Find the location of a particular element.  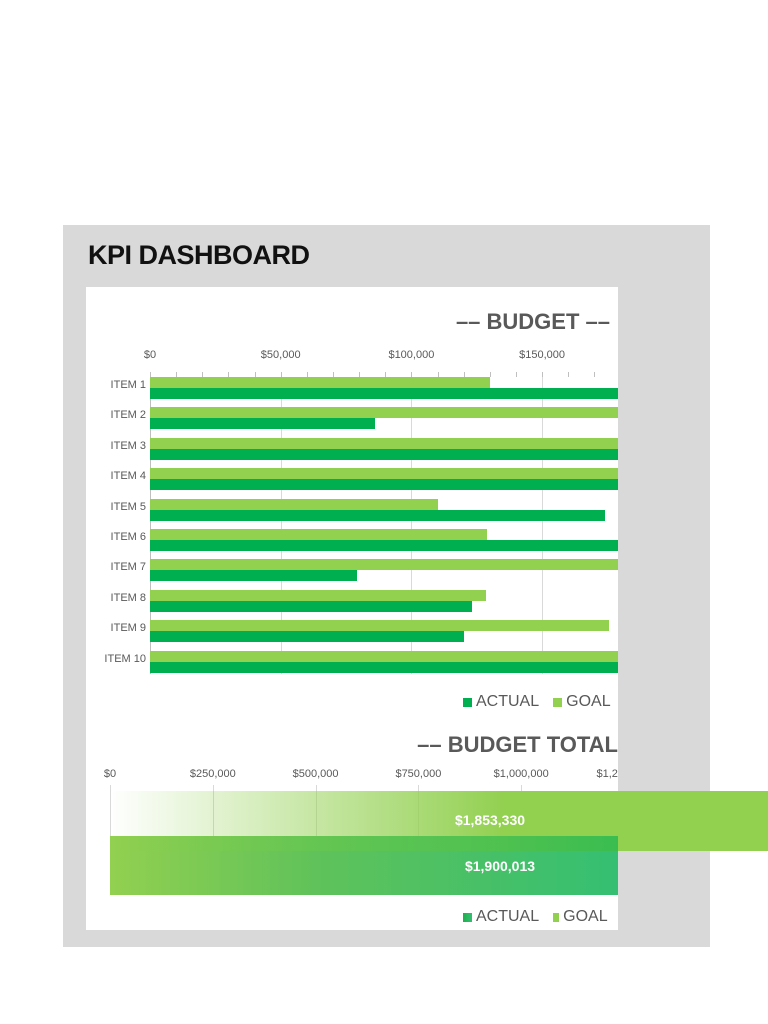

y-tick-label: ITEM 4 is located at coordinates (128, 476).